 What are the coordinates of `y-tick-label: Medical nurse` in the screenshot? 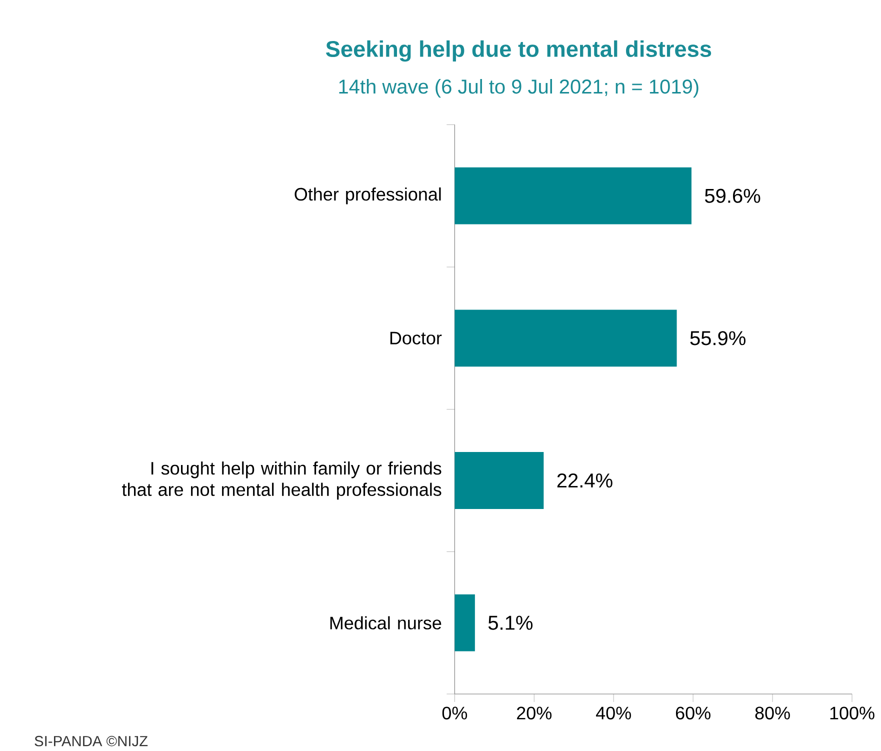 It's located at (386, 623).